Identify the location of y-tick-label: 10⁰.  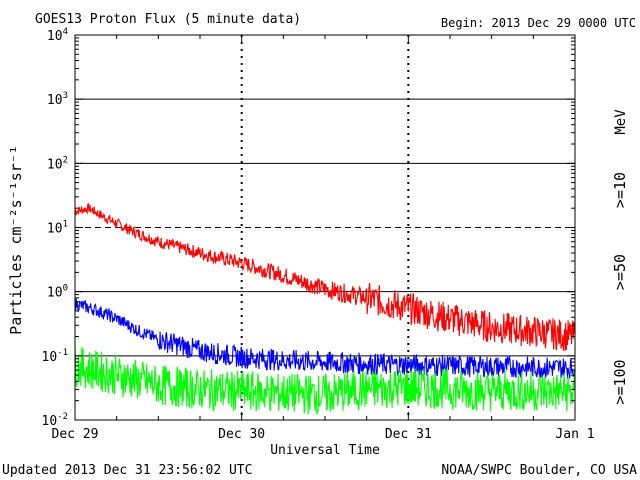
(57, 292).